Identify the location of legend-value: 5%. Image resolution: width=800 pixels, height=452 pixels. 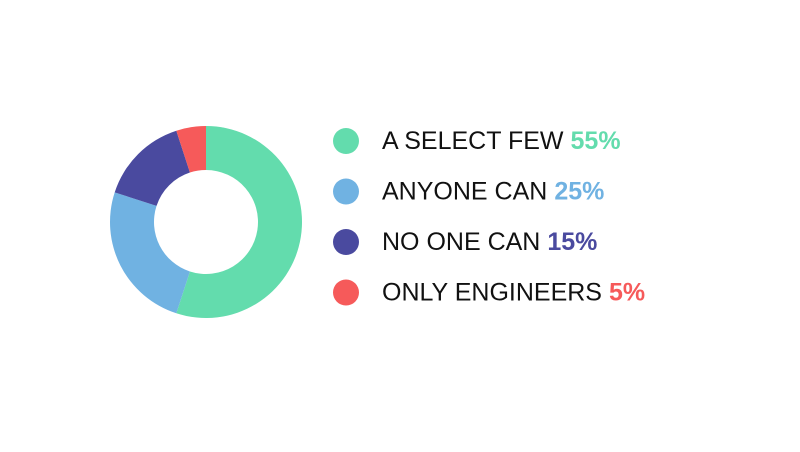
(627, 292).